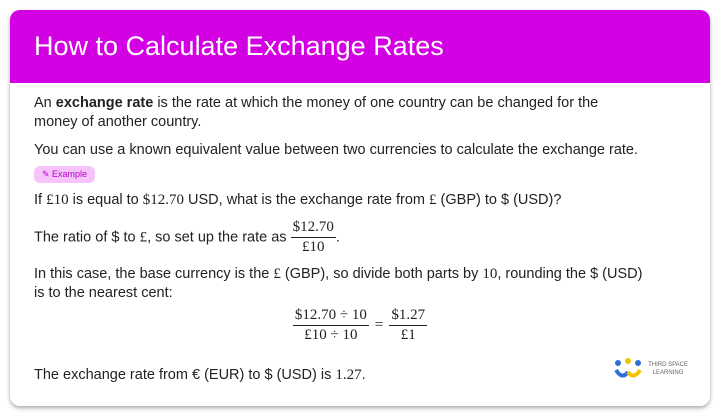  Describe the element at coordinates (103, 293) in the screenshot. I see `base-text-2: is to the nearest cent:` at that location.